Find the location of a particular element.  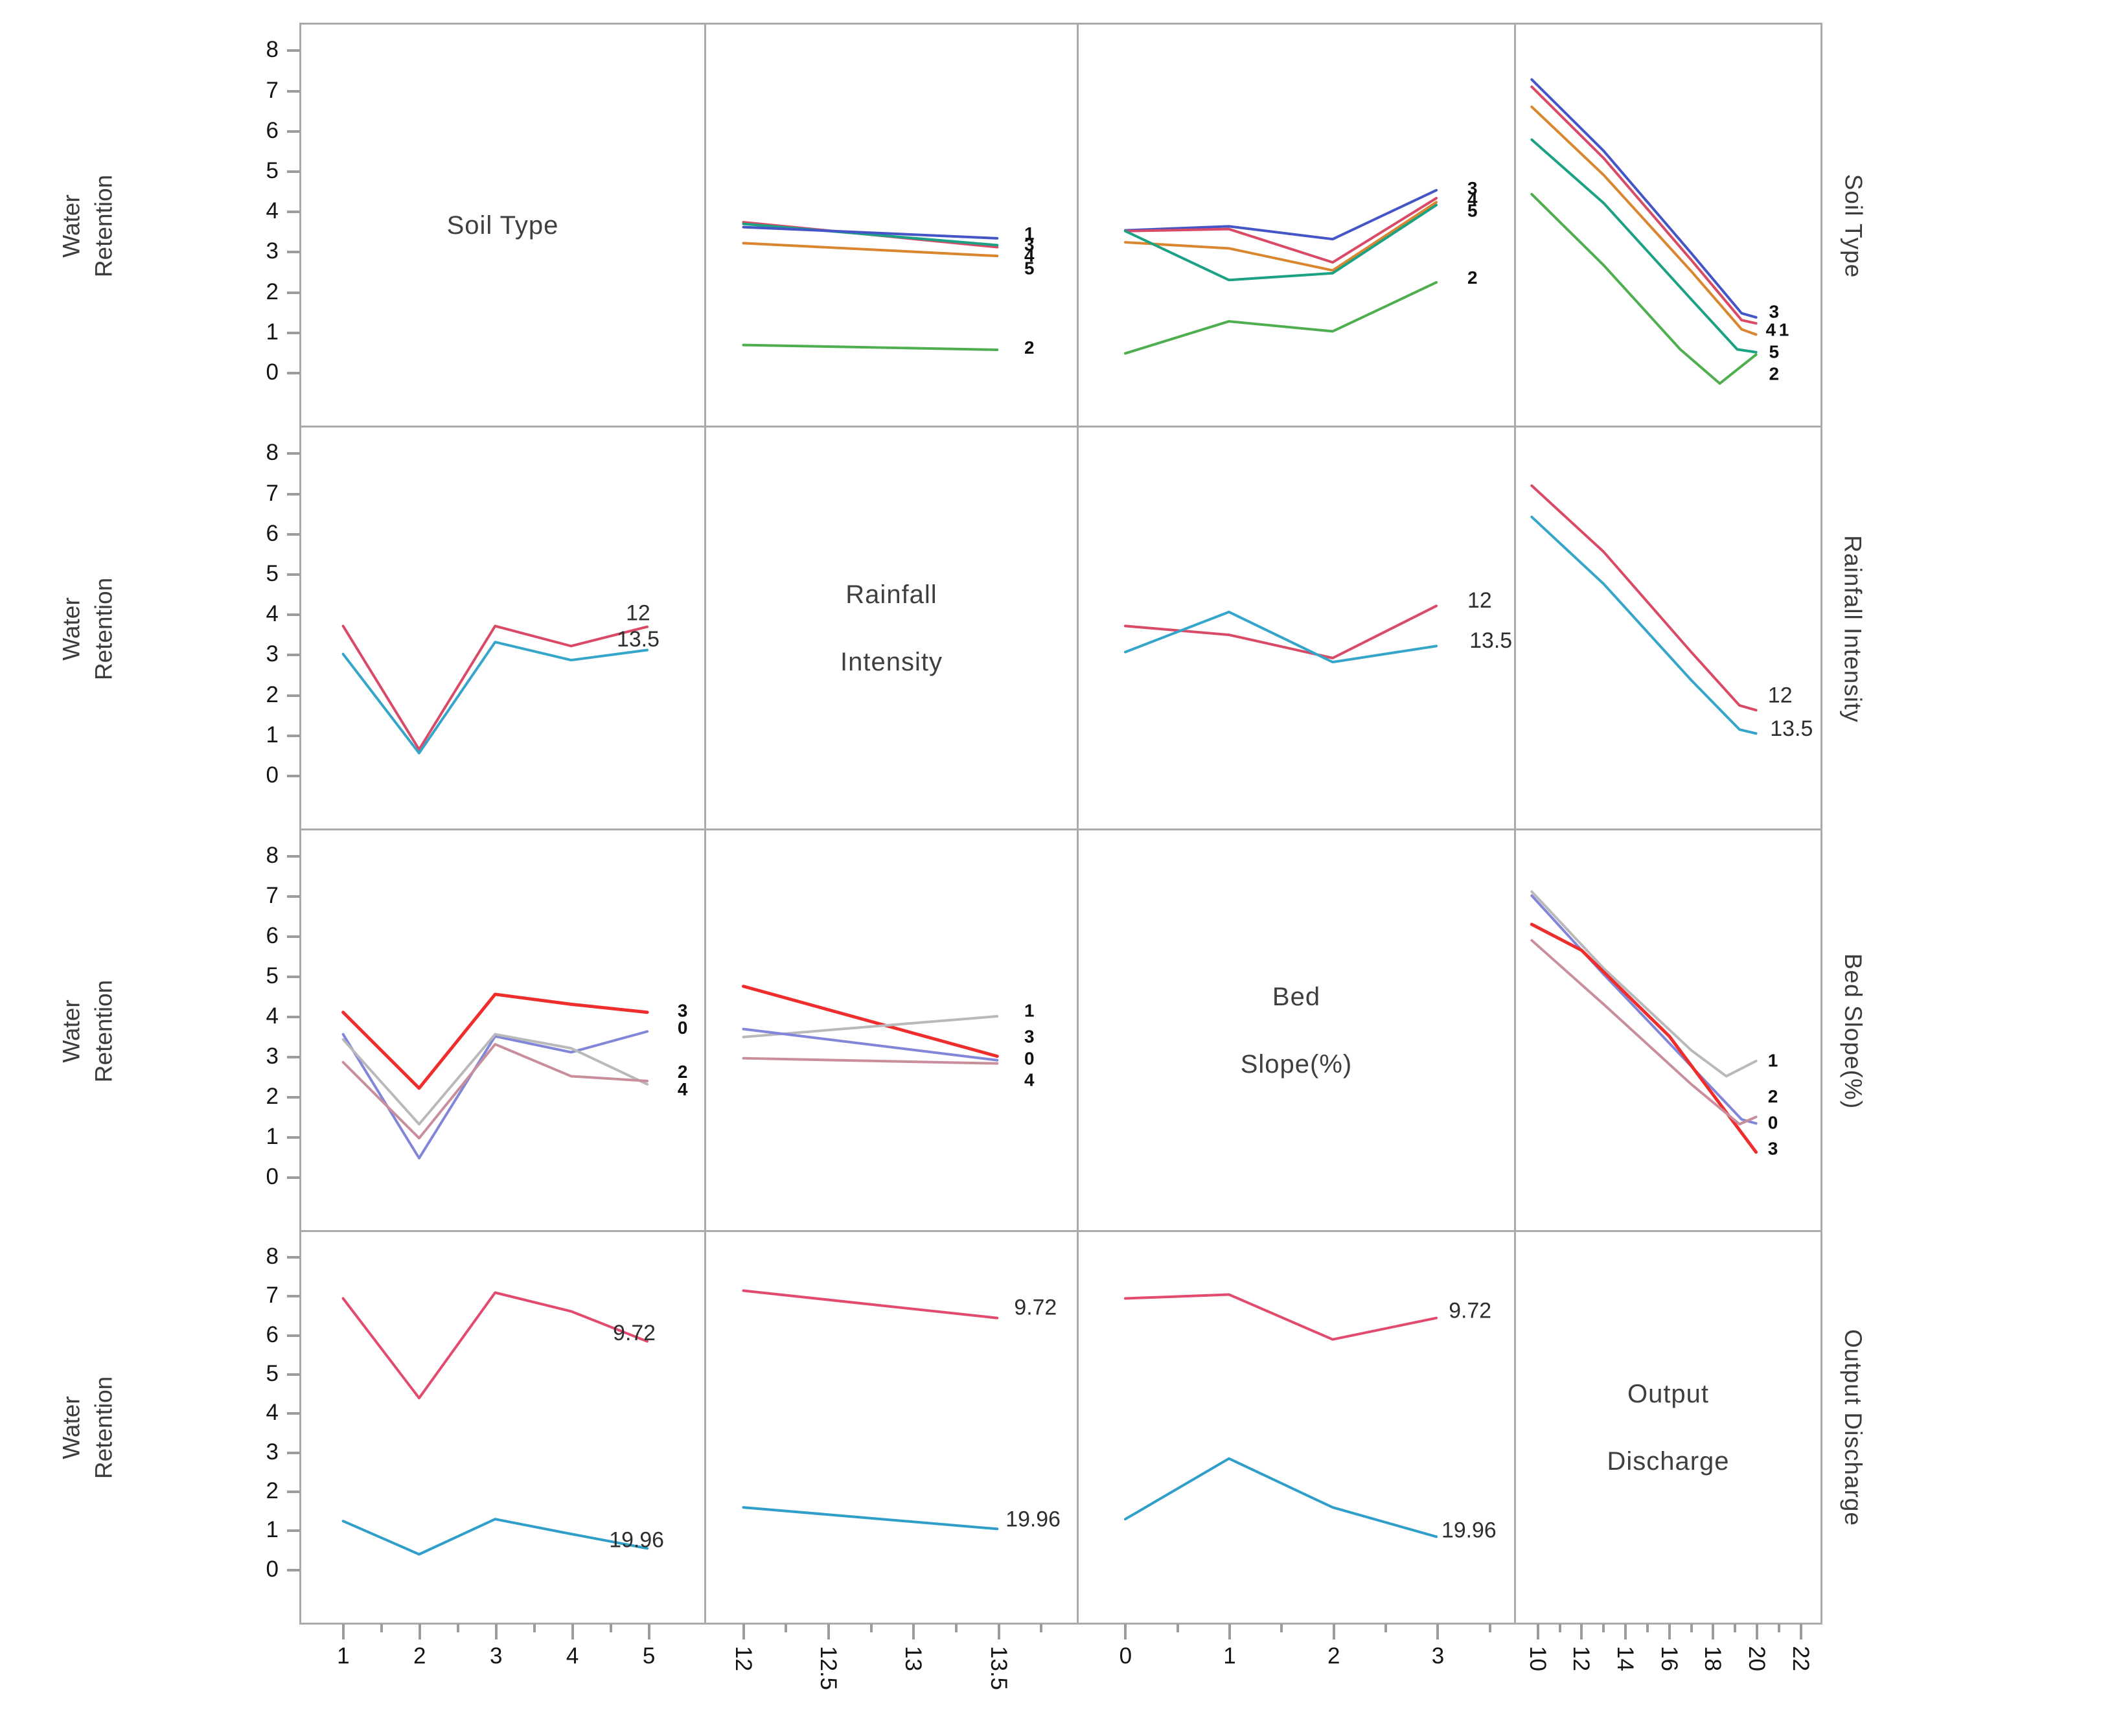

series-line-level-19.96 is located at coordinates (870, 1518).